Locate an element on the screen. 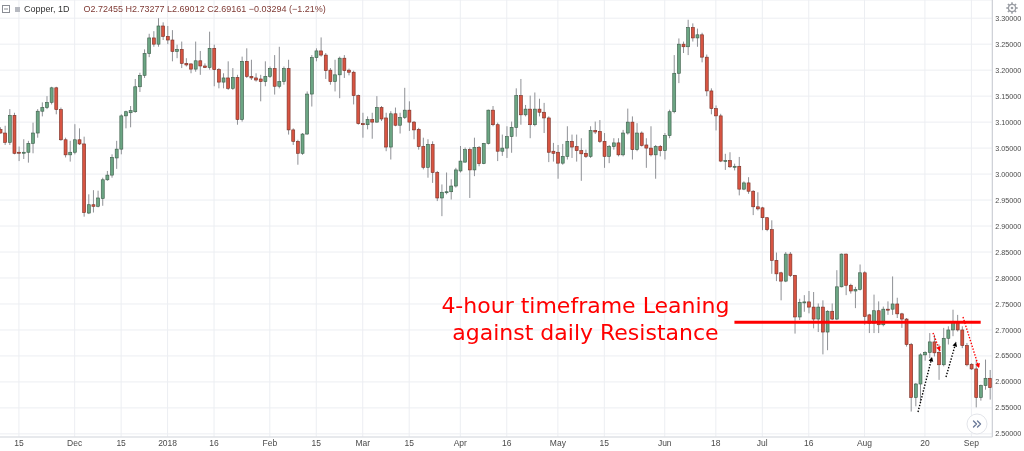 Image resolution: width=1024 pixels, height=451 pixels. annotation: 4-hour timeframe Leaning against daily Resistance is located at coordinates (585, 319).